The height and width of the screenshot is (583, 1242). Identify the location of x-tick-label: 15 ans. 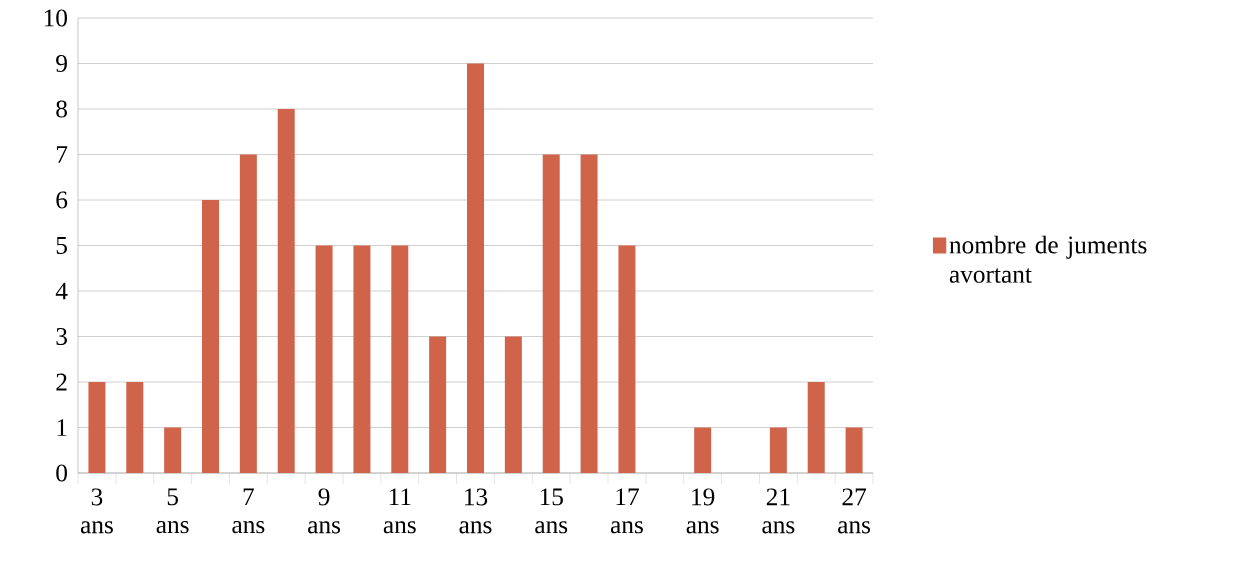
(551, 511).